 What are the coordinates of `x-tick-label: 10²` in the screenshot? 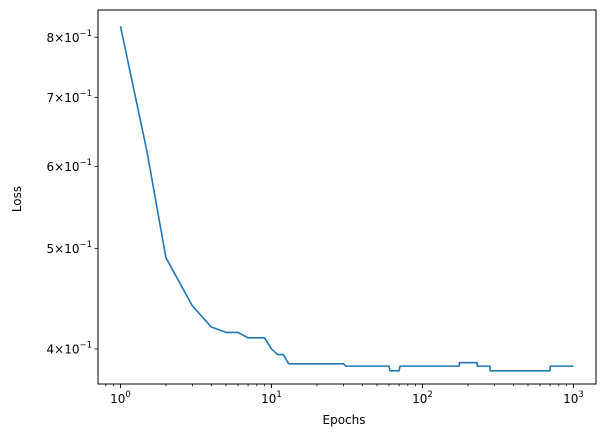 It's located at (422, 398).